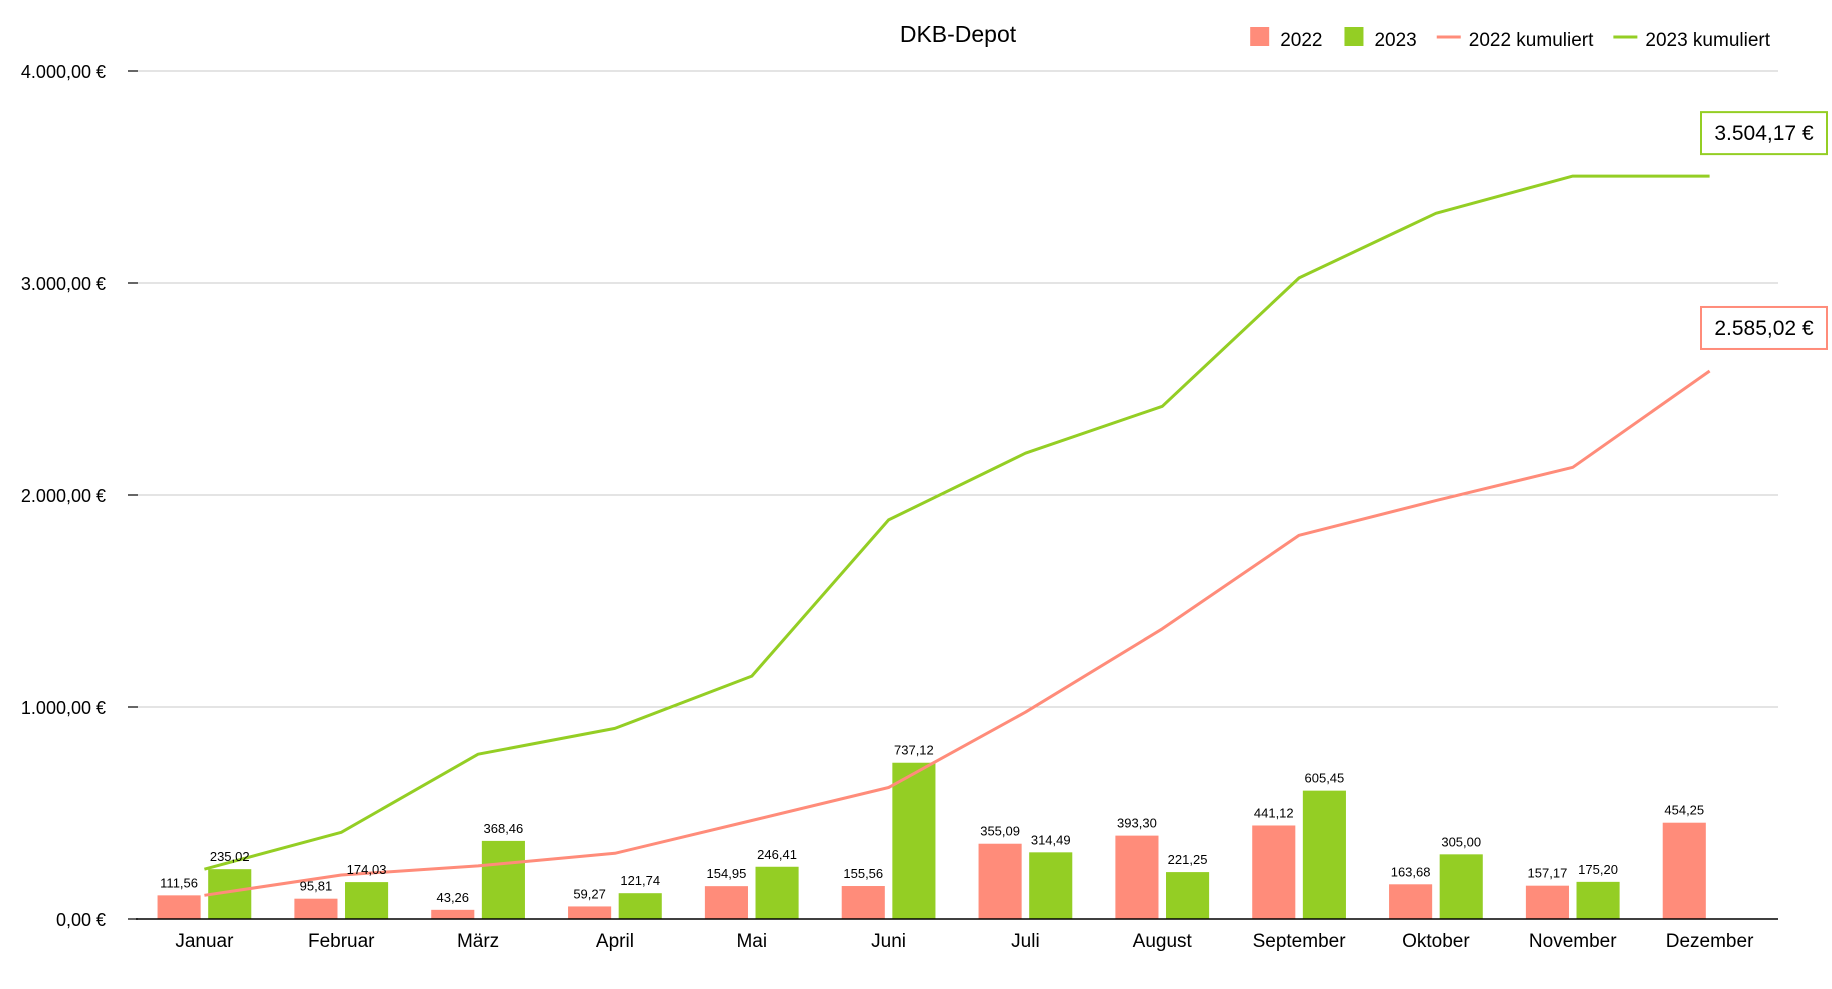 The height and width of the screenshot is (989, 1832). I want to click on bar-label-2022-november: 157,17, so click(1548, 873).